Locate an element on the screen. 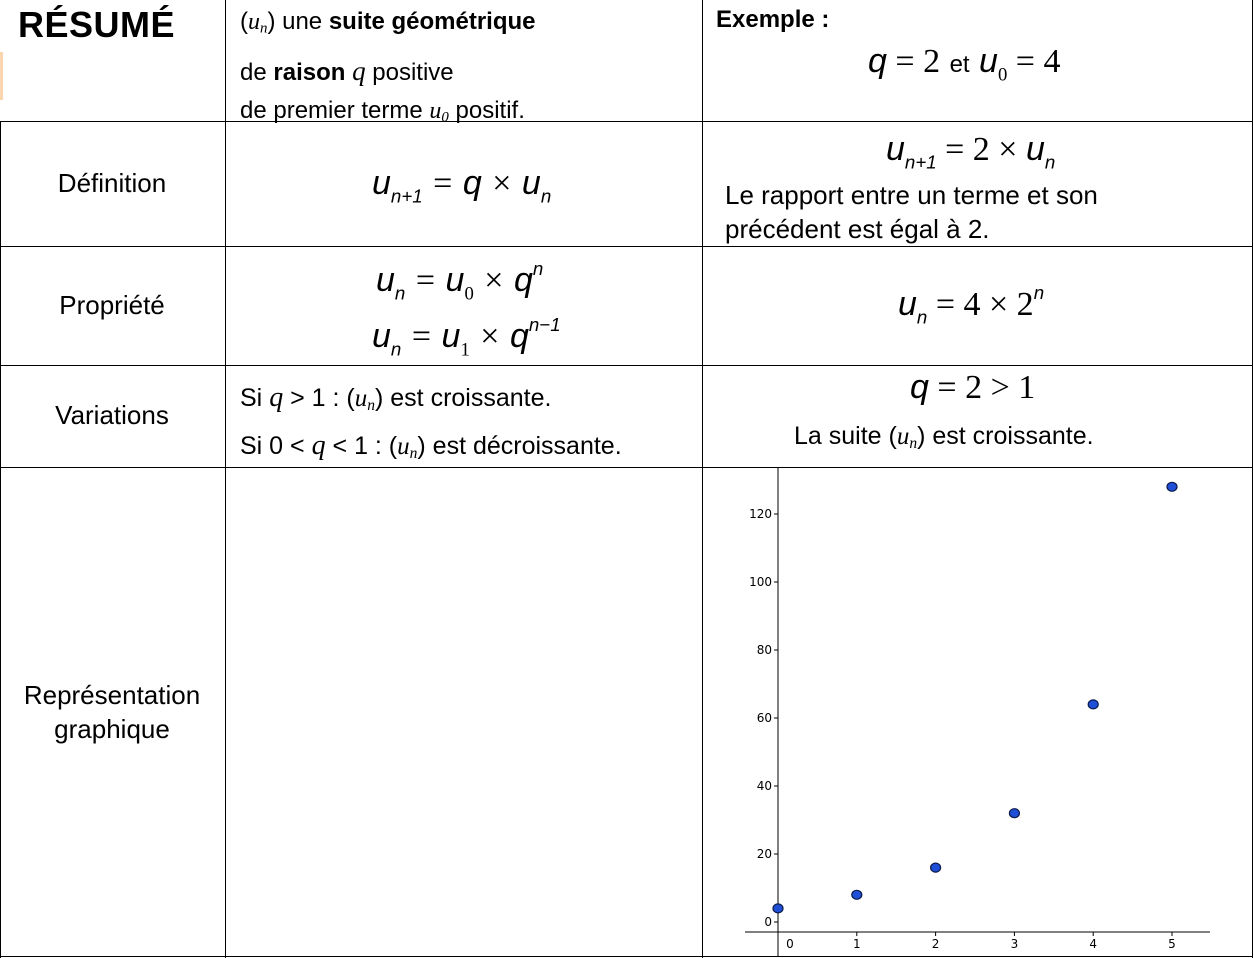 The image size is (1254, 958). x-tick-label: 2 is located at coordinates (936, 944).